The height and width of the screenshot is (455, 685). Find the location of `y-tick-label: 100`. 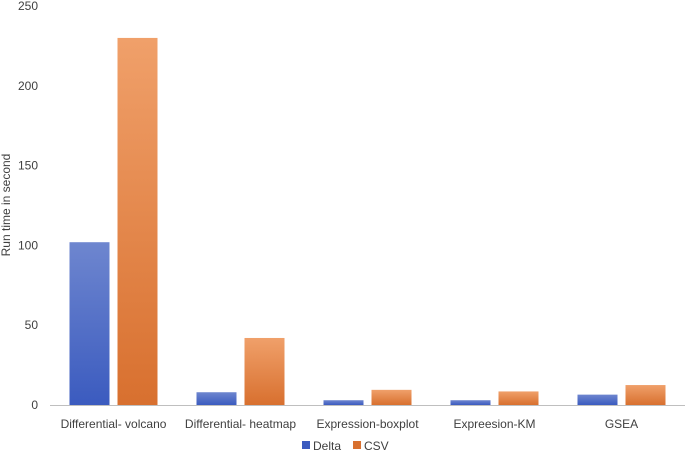

y-tick-label: 100 is located at coordinates (28, 245).